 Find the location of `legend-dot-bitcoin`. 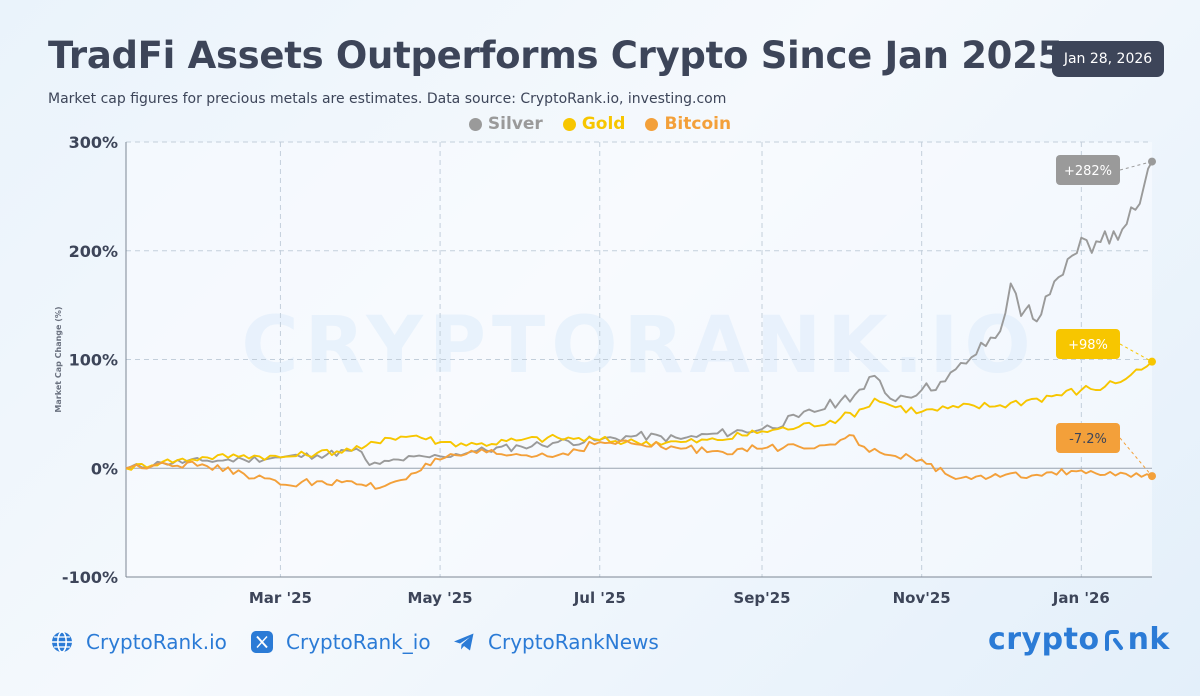

legend-dot-bitcoin is located at coordinates (652, 124).